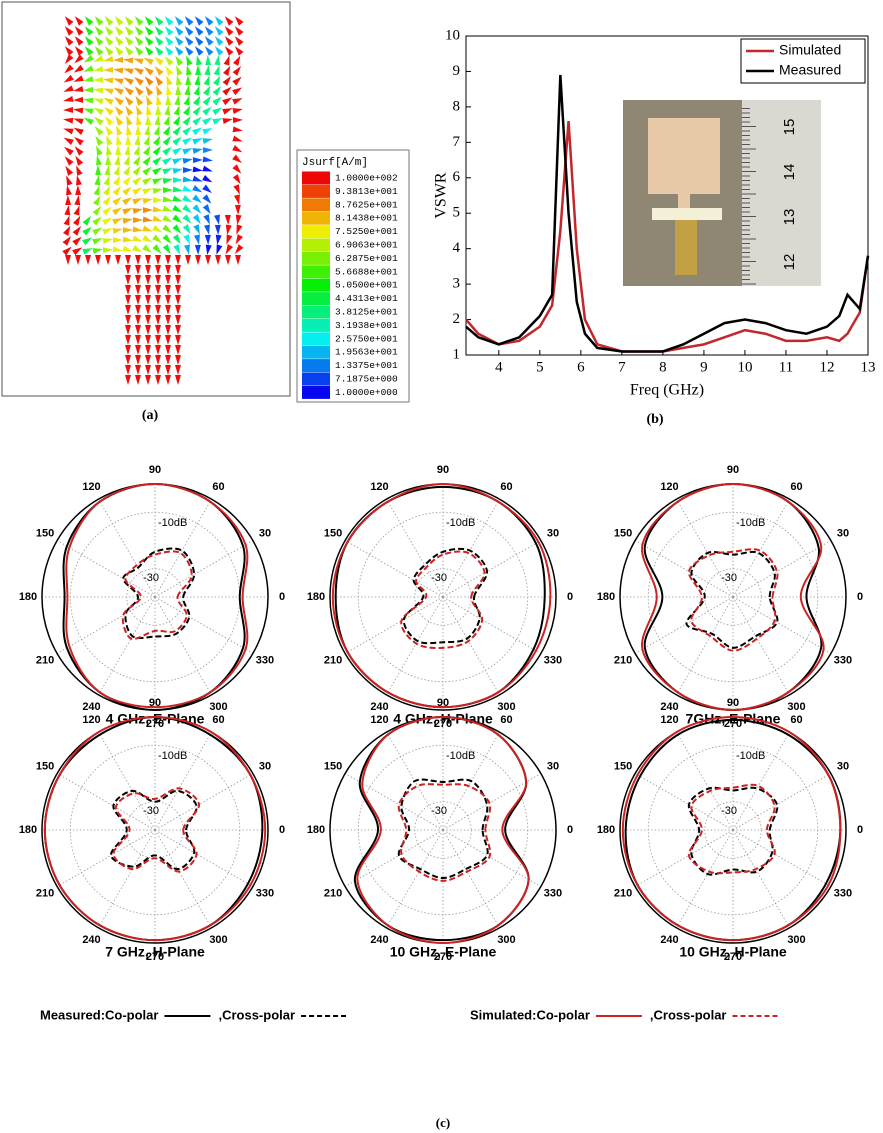  What do you see at coordinates (654, 419) in the screenshot?
I see `caption: (b)` at bounding box center [654, 419].